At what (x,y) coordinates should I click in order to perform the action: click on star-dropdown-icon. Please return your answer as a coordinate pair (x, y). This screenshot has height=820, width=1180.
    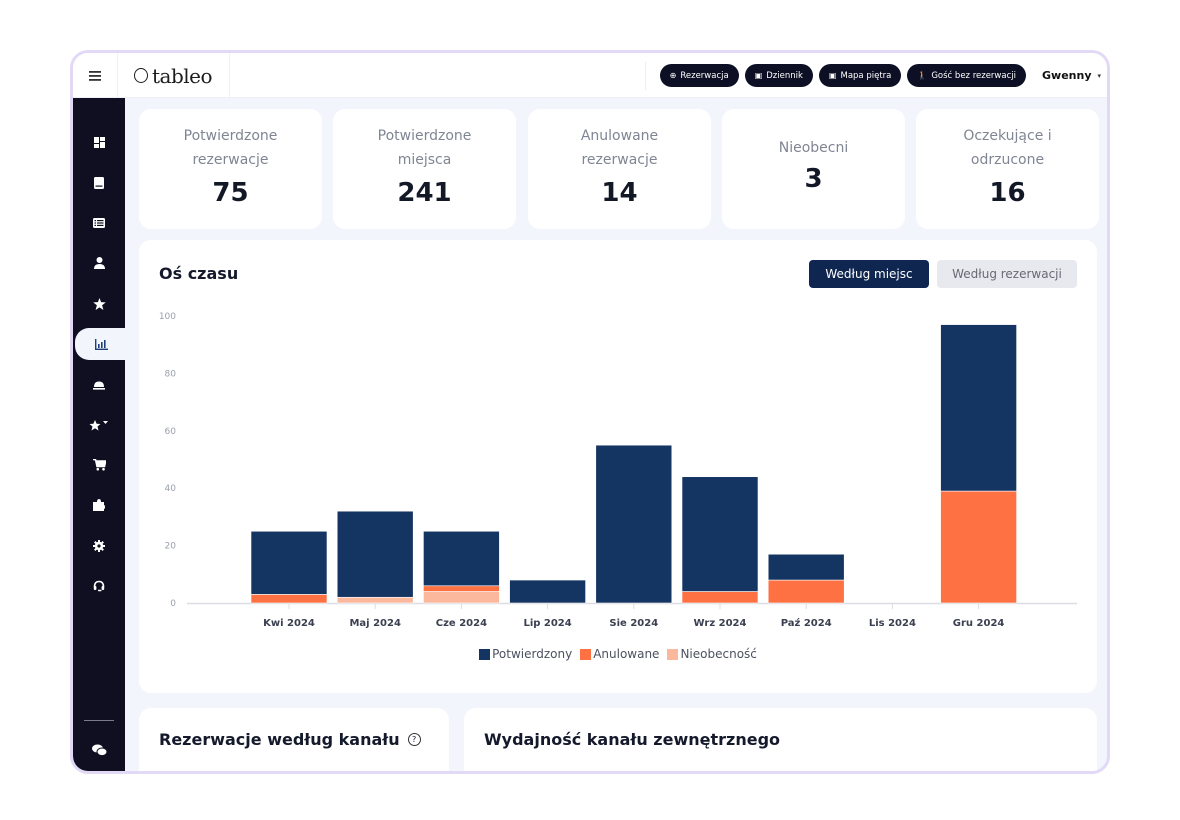
    Looking at the image, I should click on (99, 425).